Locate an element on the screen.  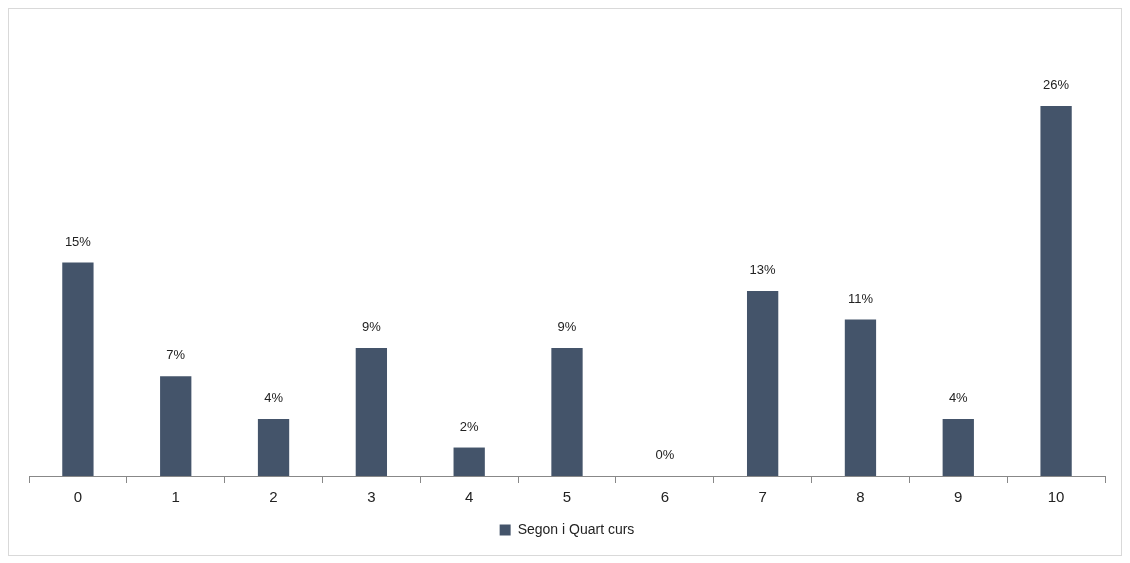
x-tick-label: 1 is located at coordinates (175, 497).